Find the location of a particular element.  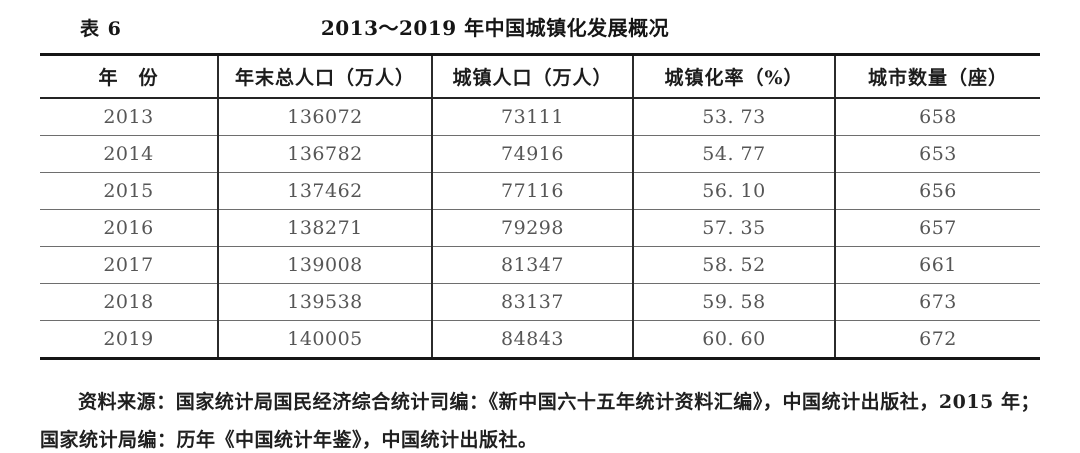

cell-city-count: 672 is located at coordinates (938, 339).